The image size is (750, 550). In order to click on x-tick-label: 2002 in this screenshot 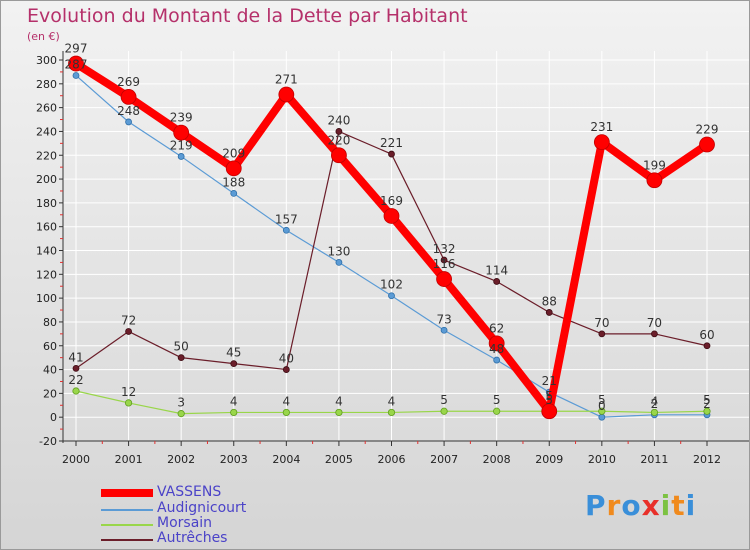, I will do `click(181, 459)`.